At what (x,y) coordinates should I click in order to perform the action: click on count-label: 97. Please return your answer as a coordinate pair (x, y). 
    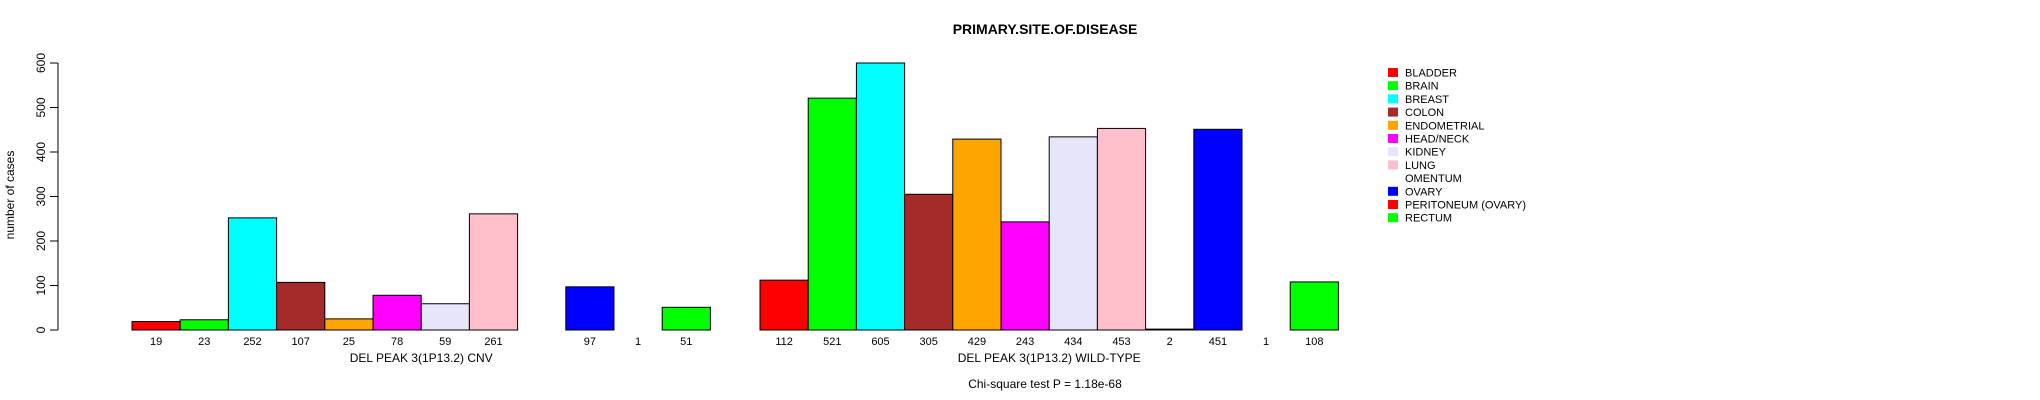
    Looking at the image, I should click on (590, 342).